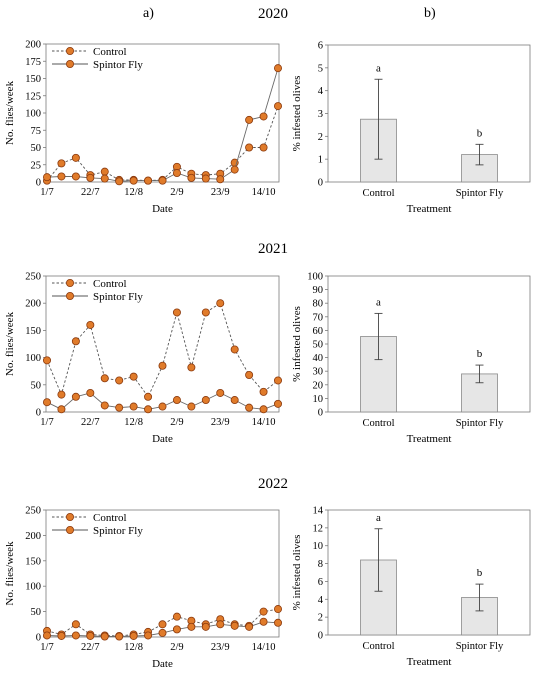  Describe the element at coordinates (220, 422) in the screenshot. I see `flies-2021-xtick-label: 23/9` at that location.